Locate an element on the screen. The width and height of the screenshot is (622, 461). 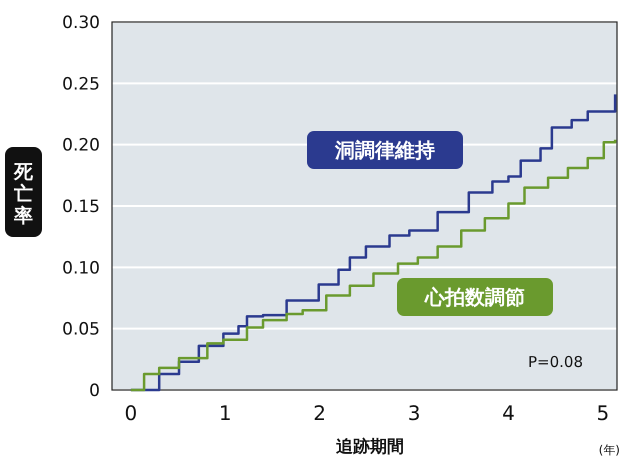
y-axis-title: 死亡率 is located at coordinates (23, 194).